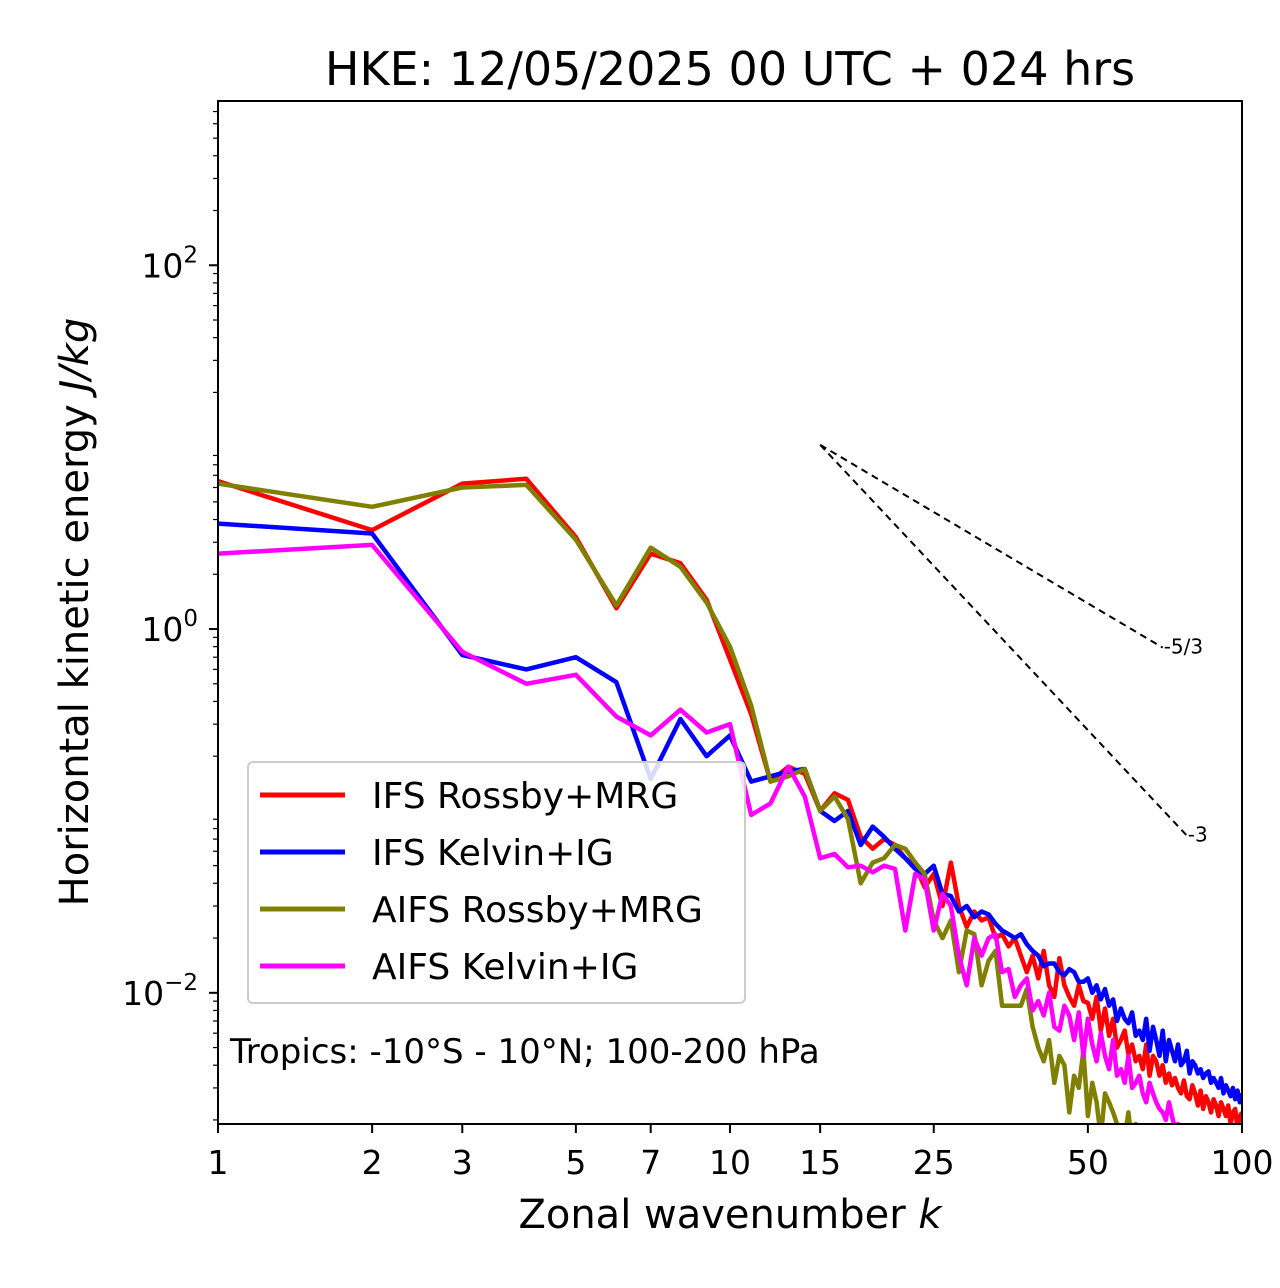 The image size is (1280, 1288). I want to click on legend-label: AIFS Rossby+MRG, so click(537, 910).